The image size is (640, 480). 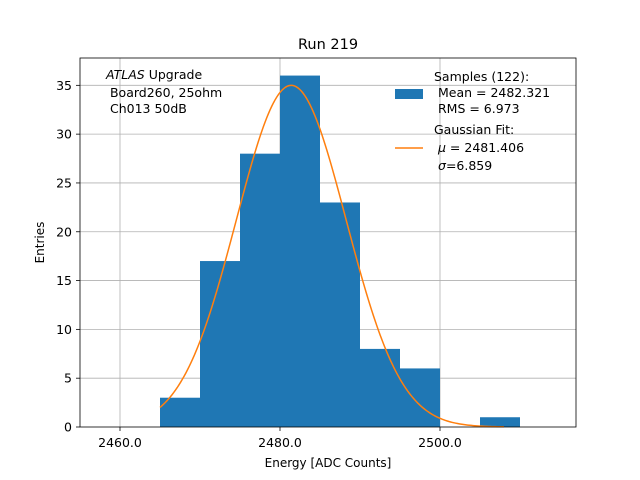 I want to click on x-tick-label: 2460.0, so click(x=120, y=442).